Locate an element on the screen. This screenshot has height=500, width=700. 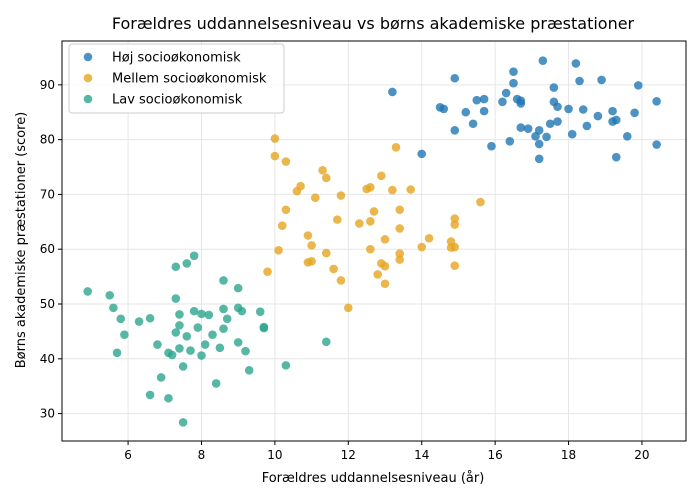
x-tick-label: 20 is located at coordinates (641, 455).